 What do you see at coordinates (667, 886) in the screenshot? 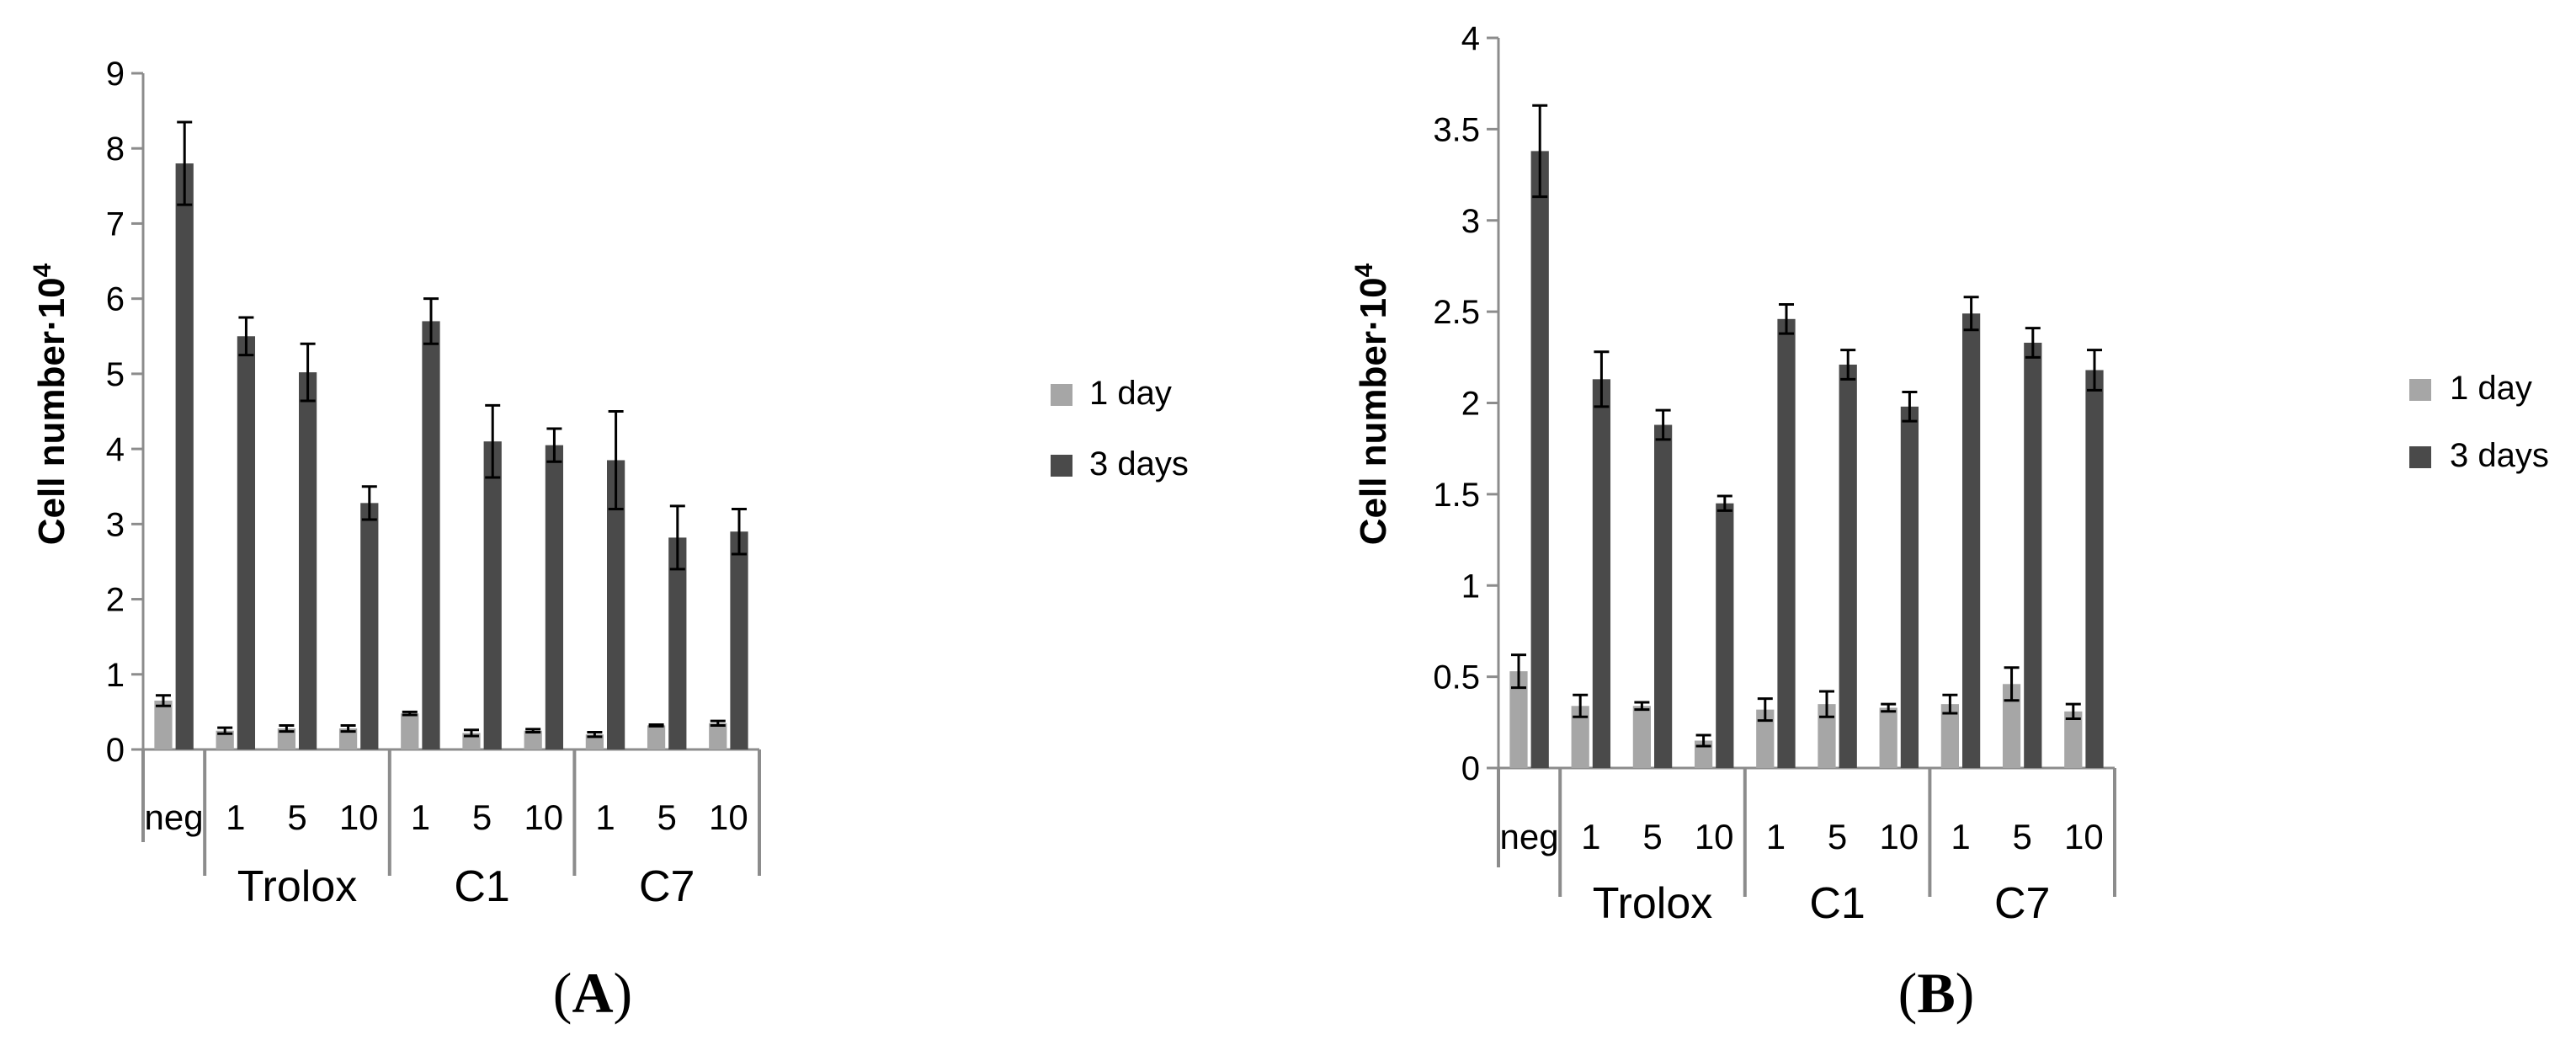
I see `x-group-label-a: C7` at bounding box center [667, 886].